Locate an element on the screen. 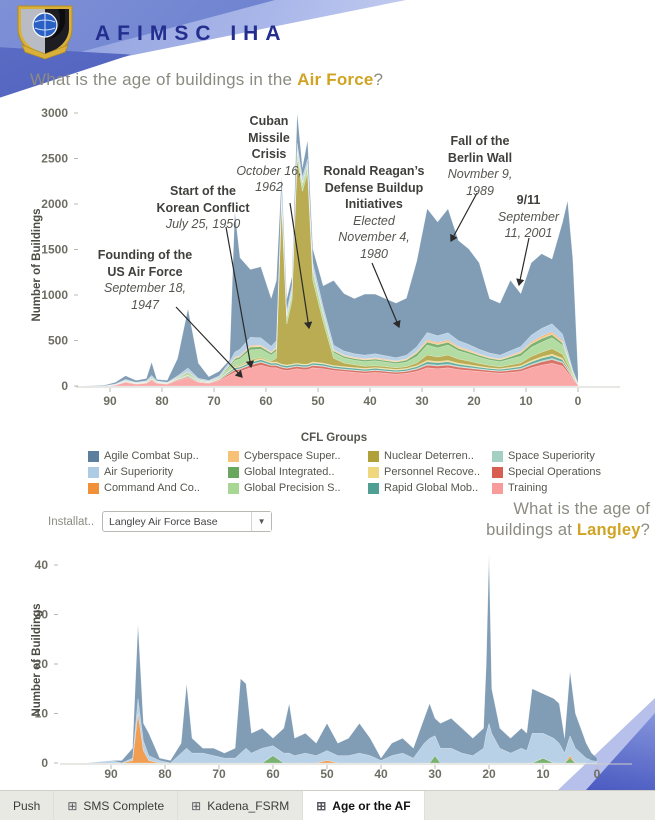 The image size is (655, 820). legend-label: Special Operations is located at coordinates (554, 472).